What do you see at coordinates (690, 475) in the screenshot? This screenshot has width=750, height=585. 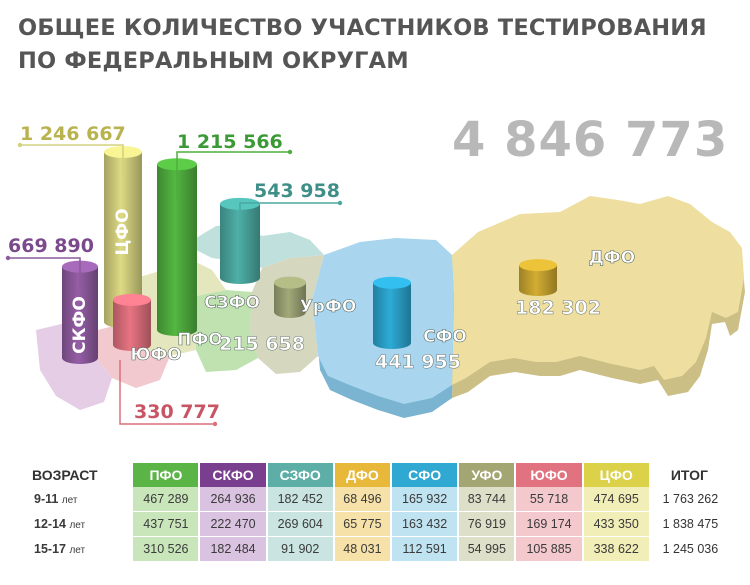 I see `header-total: ИТОГ` at bounding box center [690, 475].